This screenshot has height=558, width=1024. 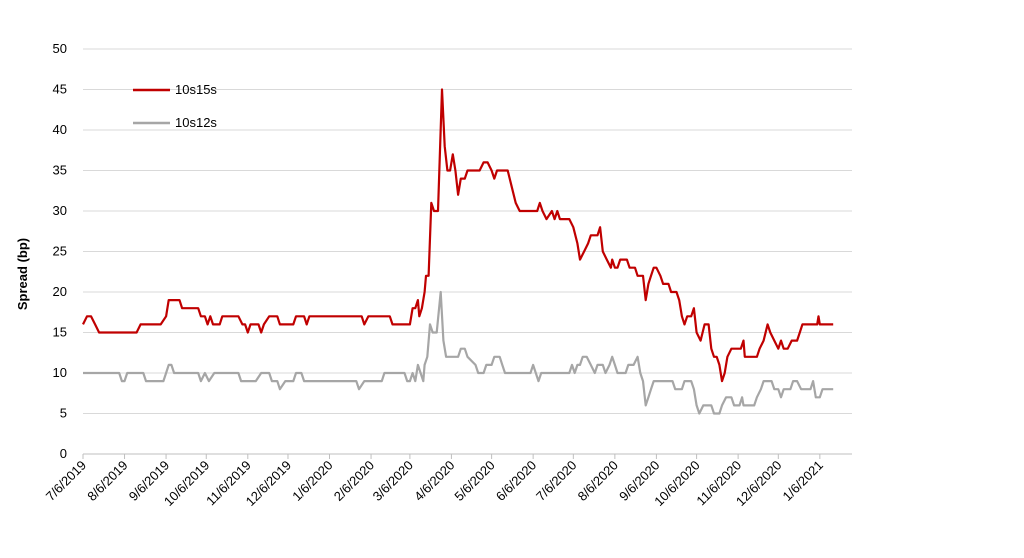 What do you see at coordinates (63, 453) in the screenshot?
I see `y-tick-label-0: 0` at bounding box center [63, 453].